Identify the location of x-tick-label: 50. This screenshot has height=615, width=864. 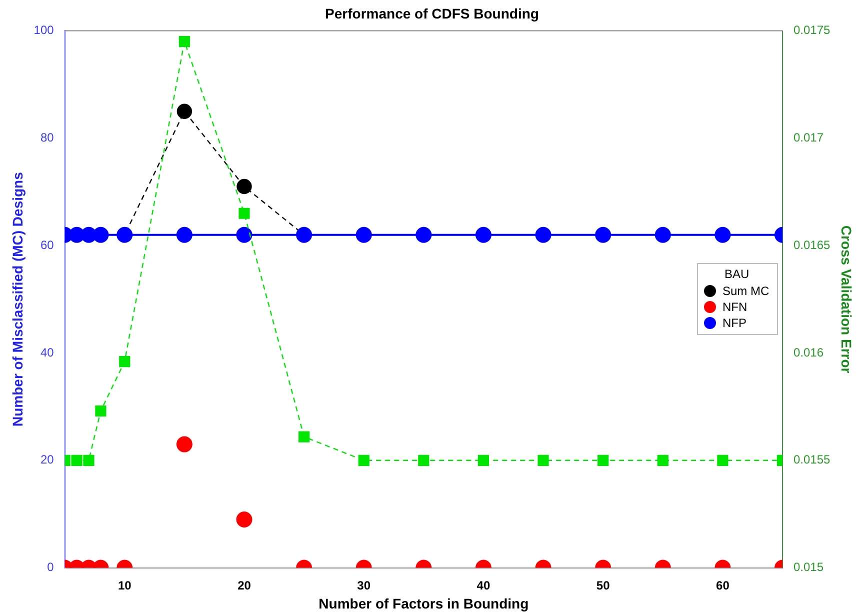
(603, 585).